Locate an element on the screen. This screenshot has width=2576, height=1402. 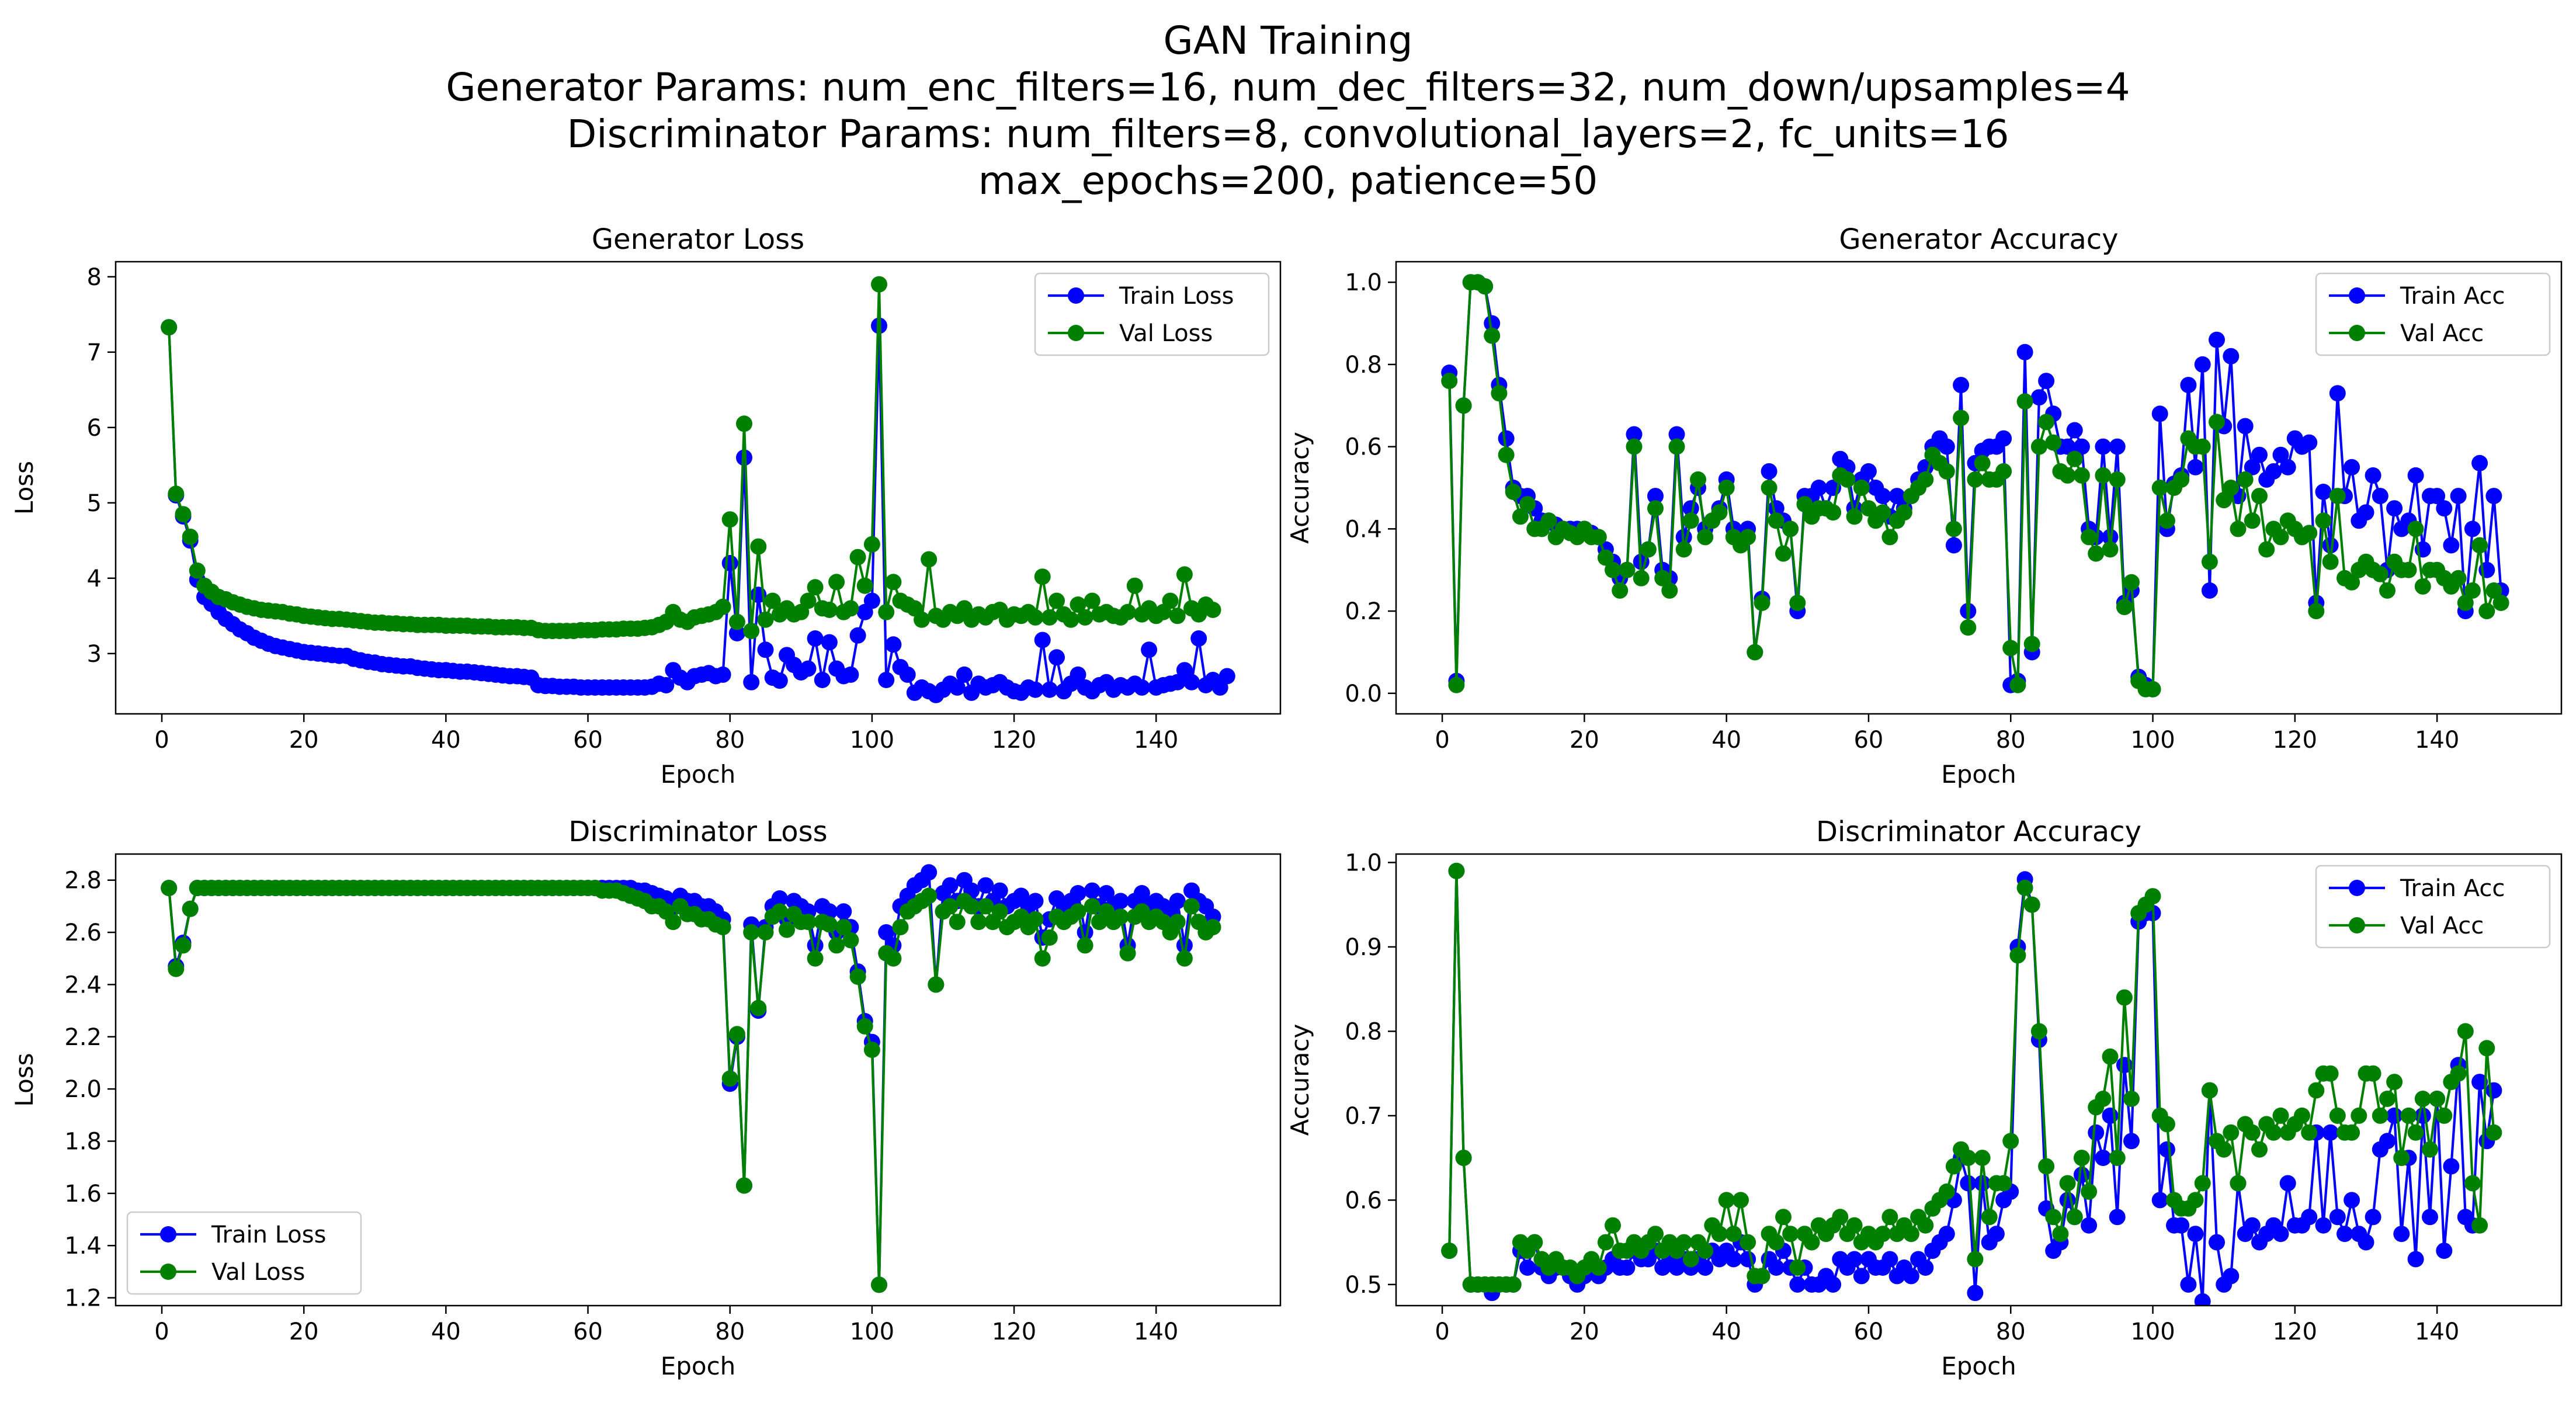
x-tick-label: 80 is located at coordinates (2011, 1331).